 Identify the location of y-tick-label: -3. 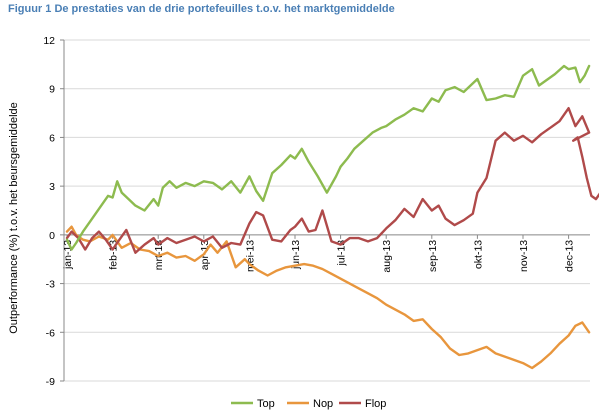
(50, 285).